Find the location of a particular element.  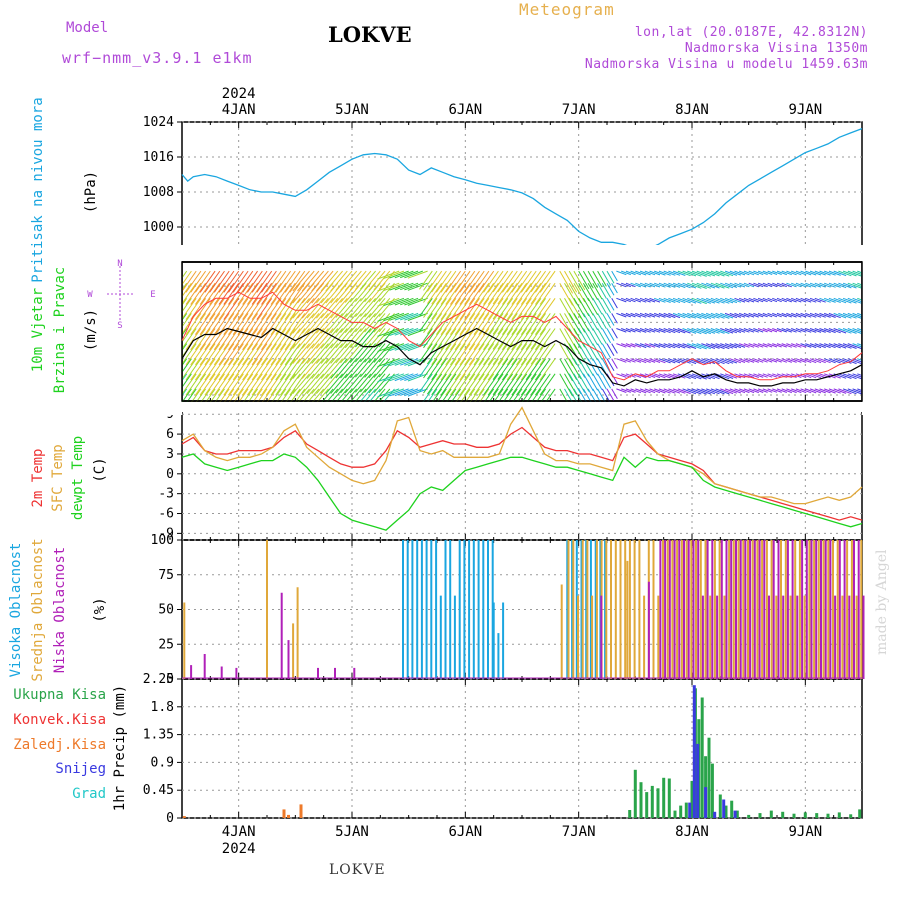

wind-ylabel-1: 10m Vjetar is located at coordinates (38, 330).